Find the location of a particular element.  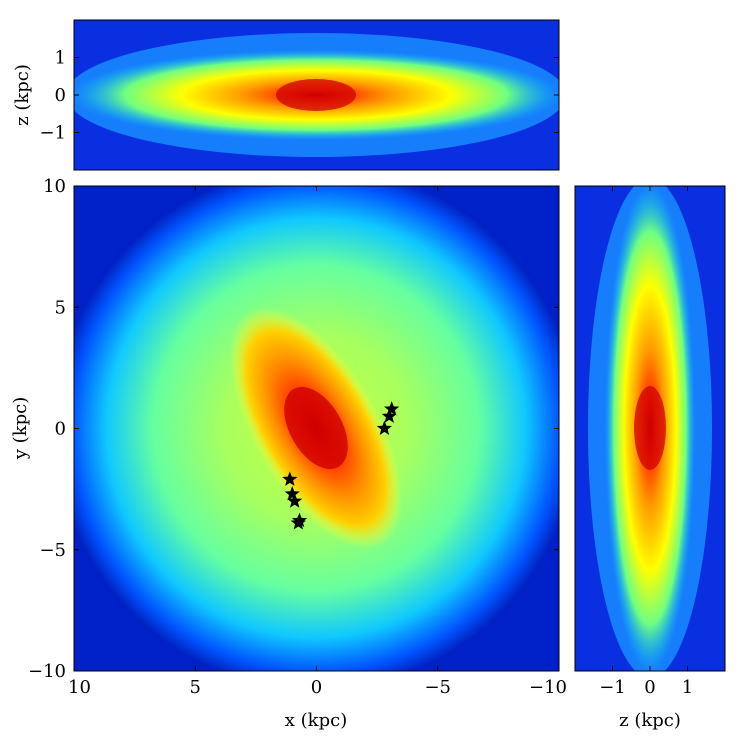

zy-xtick-label: 0 is located at coordinates (649, 687).